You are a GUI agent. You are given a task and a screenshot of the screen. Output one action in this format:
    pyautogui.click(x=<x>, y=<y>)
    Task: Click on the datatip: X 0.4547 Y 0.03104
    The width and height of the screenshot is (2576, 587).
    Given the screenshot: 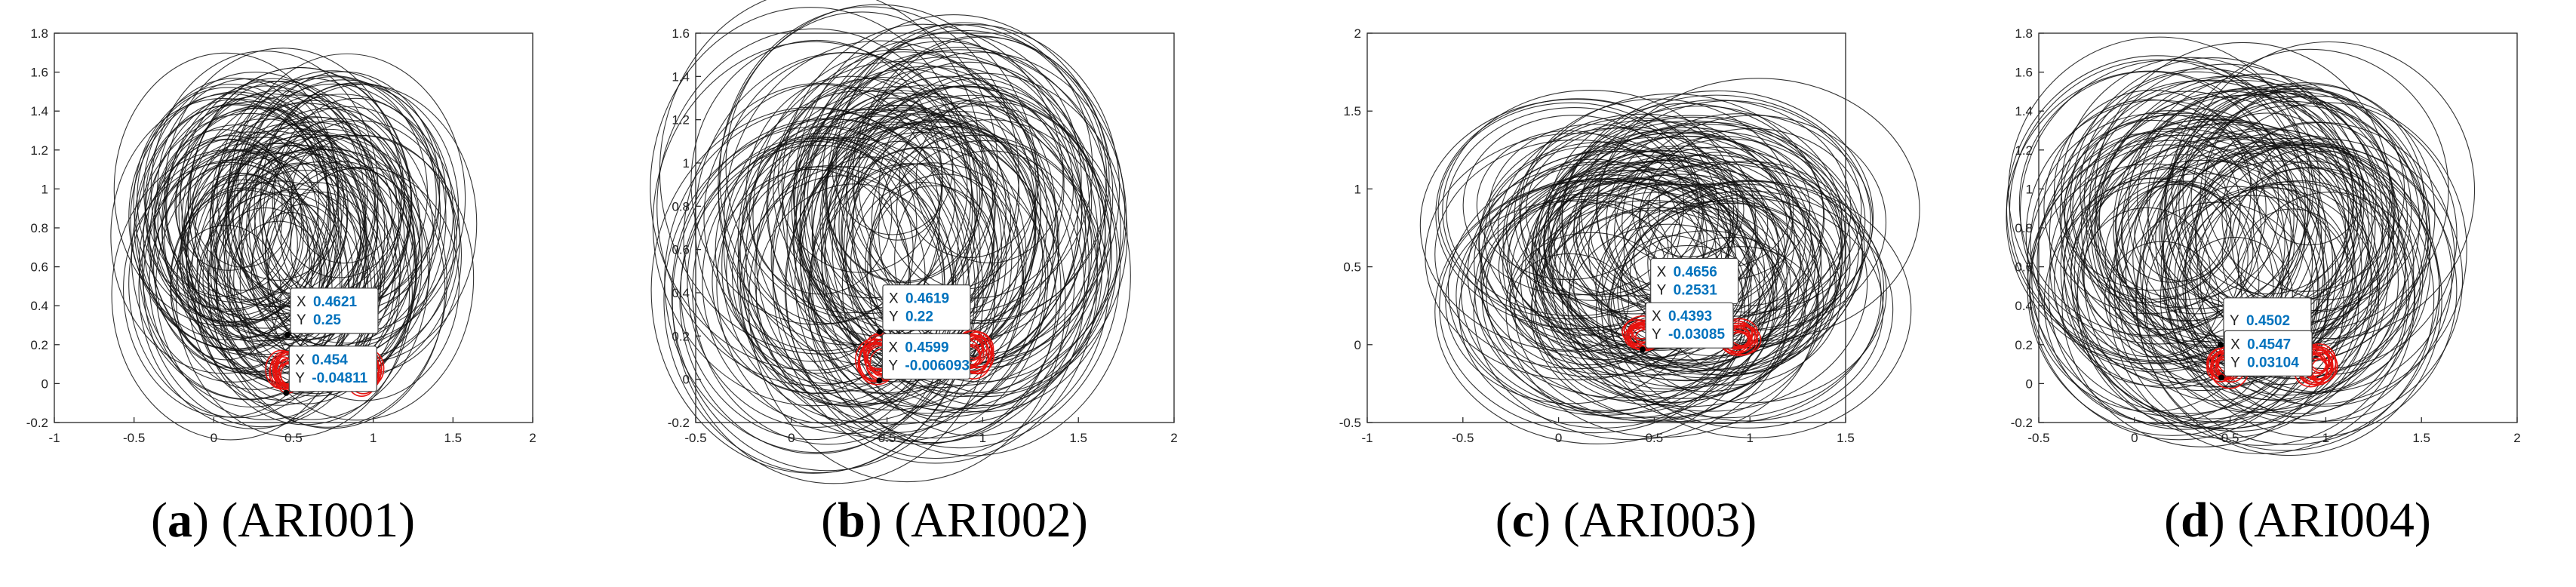 What is the action you would take?
    pyautogui.click(x=2265, y=355)
    